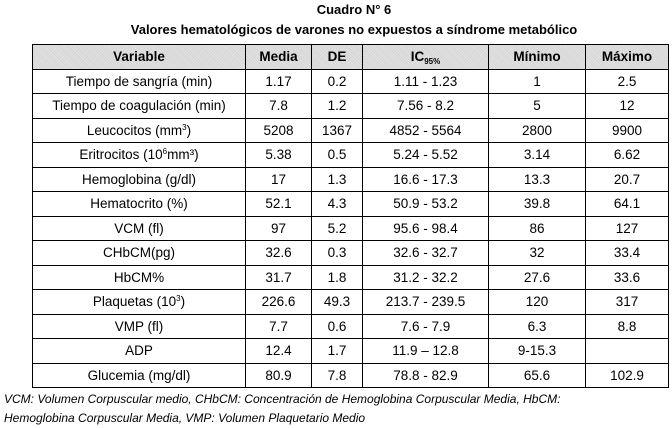  What do you see at coordinates (337, 375) in the screenshot?
I see `cell-de: 7.8` at bounding box center [337, 375].